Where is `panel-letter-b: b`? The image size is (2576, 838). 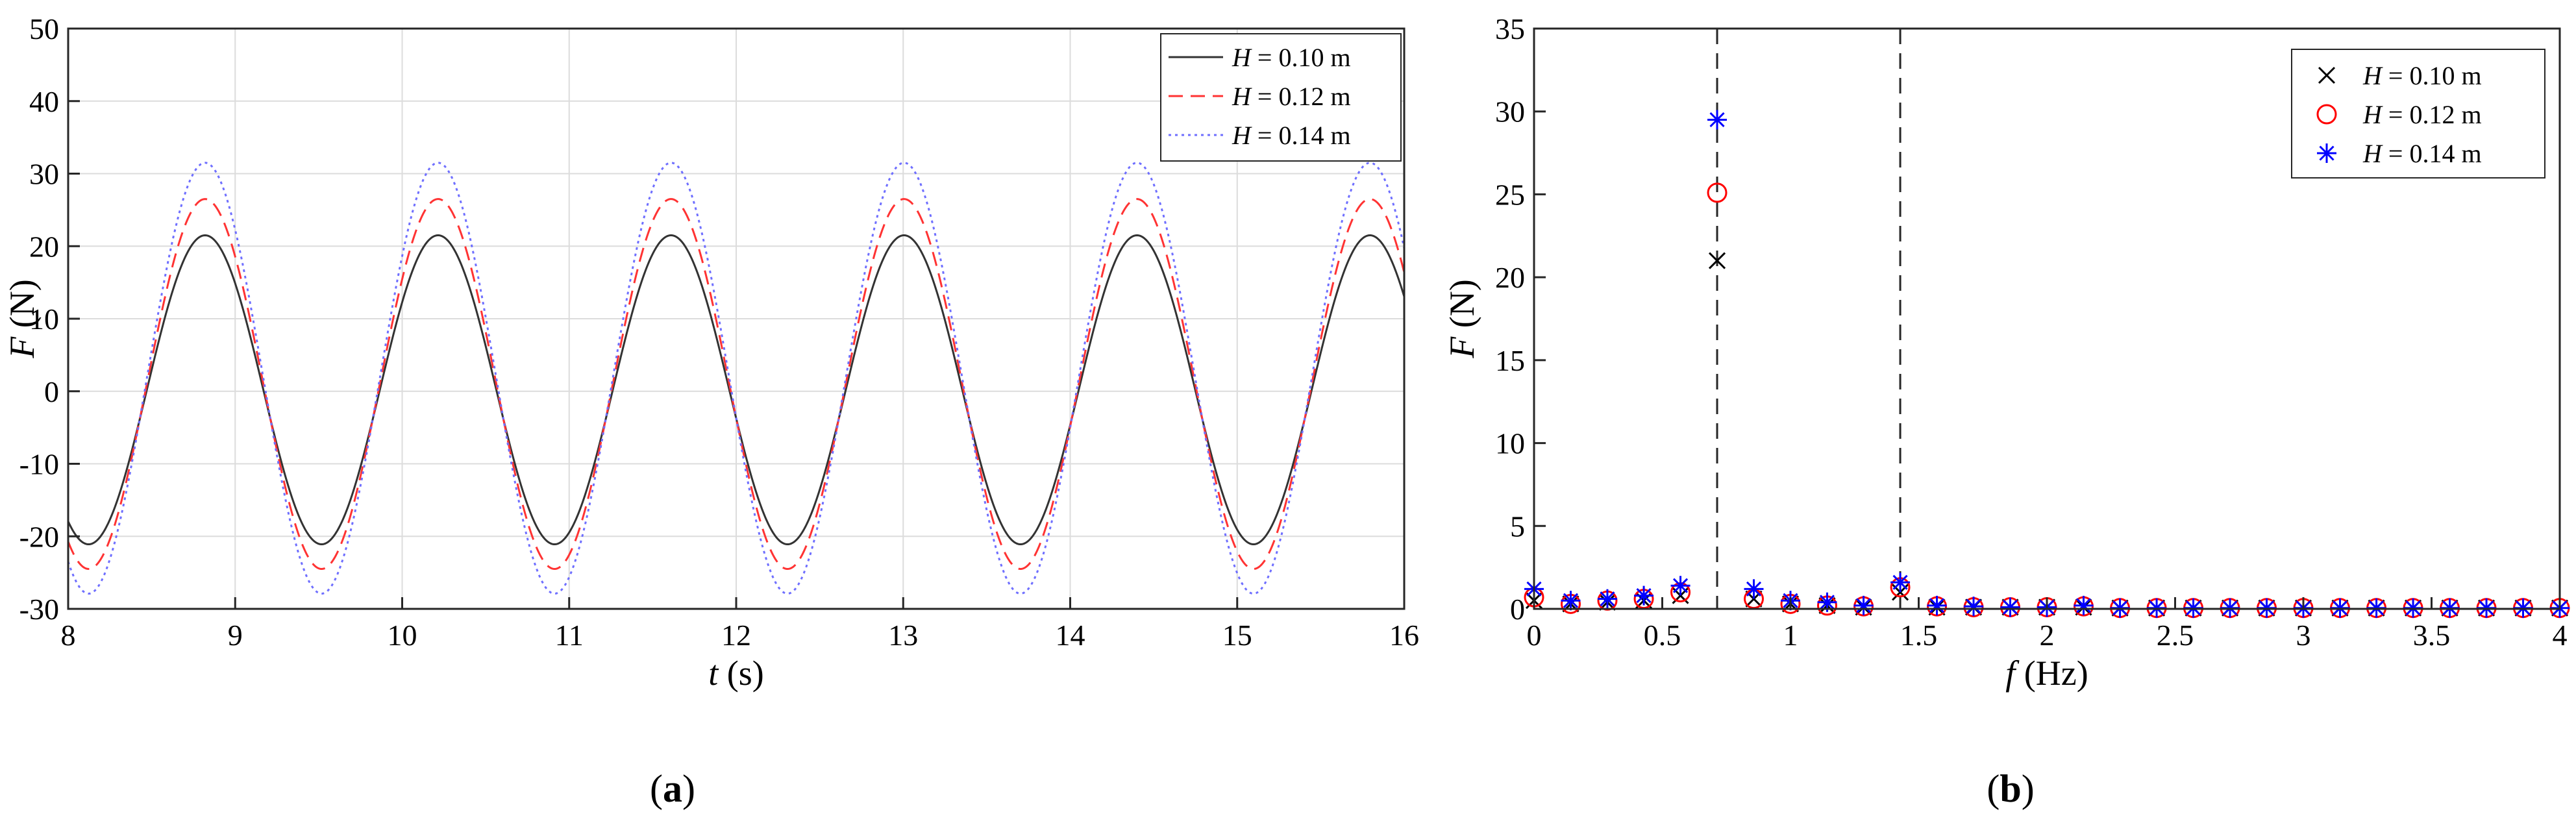
panel-letter-b: b is located at coordinates (2010, 789).